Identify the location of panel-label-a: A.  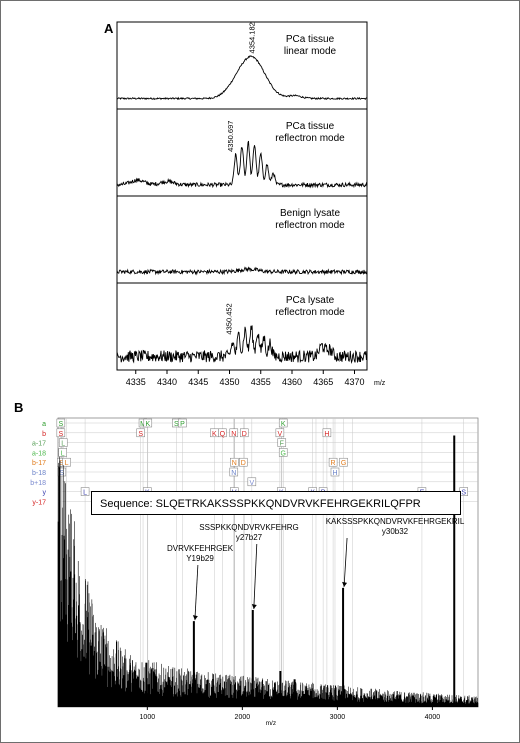
(109, 28).